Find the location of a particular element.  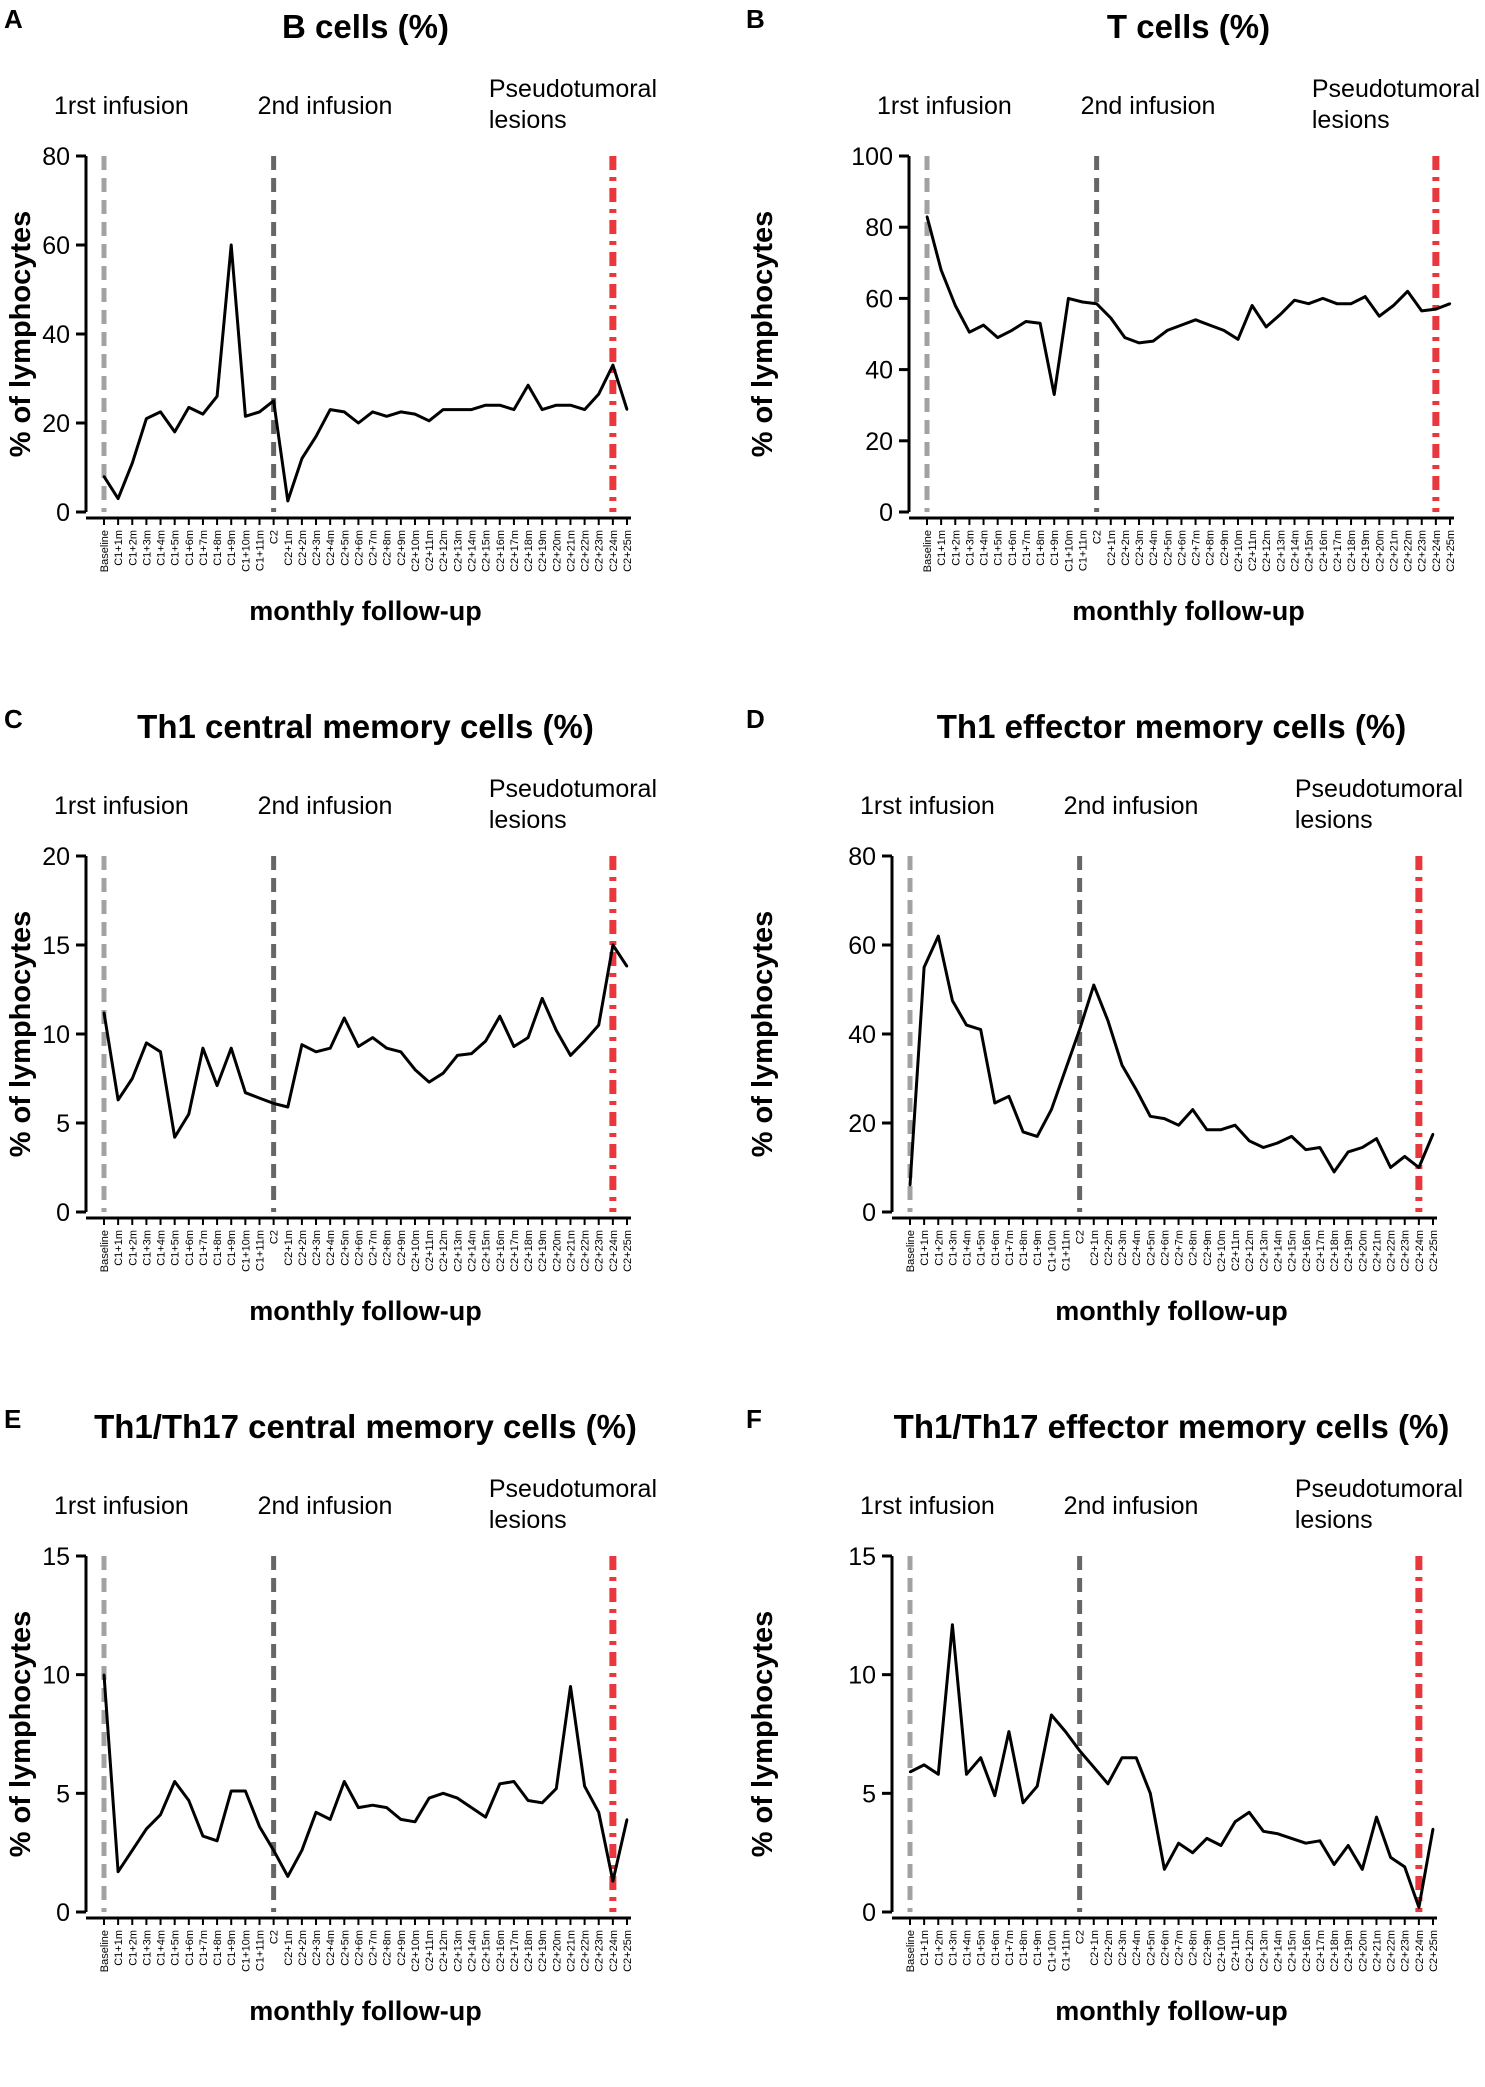

x-tick-label: Baseline is located at coordinates (105, 1951).